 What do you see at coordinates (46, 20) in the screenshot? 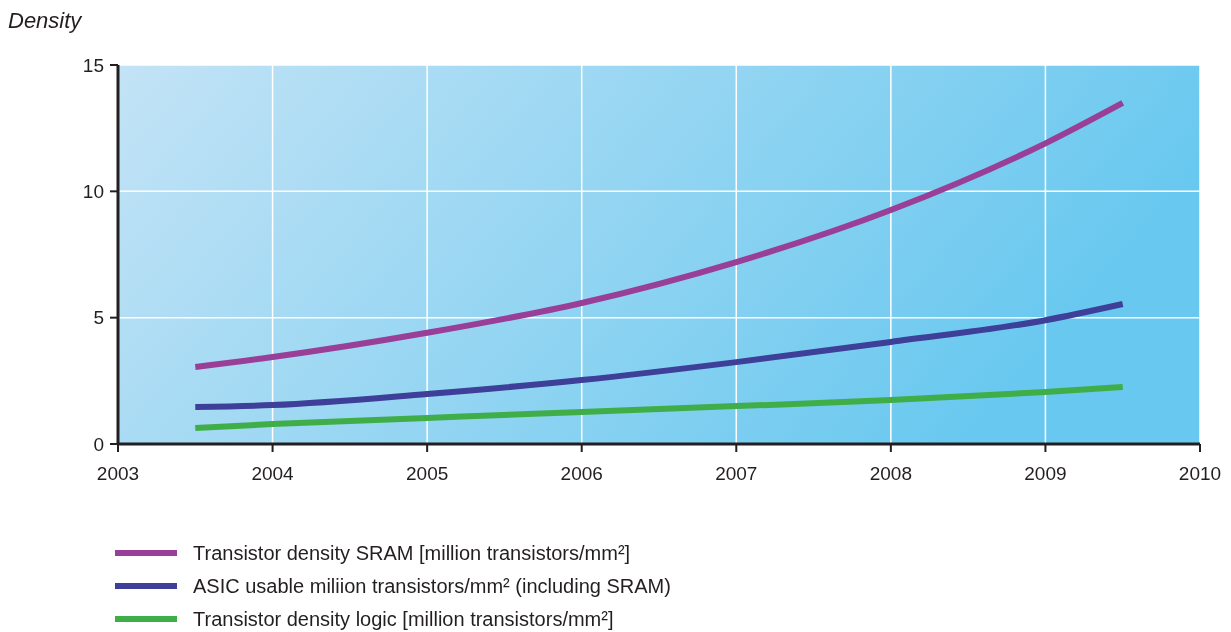
I see `y-axis-title: Density` at bounding box center [46, 20].